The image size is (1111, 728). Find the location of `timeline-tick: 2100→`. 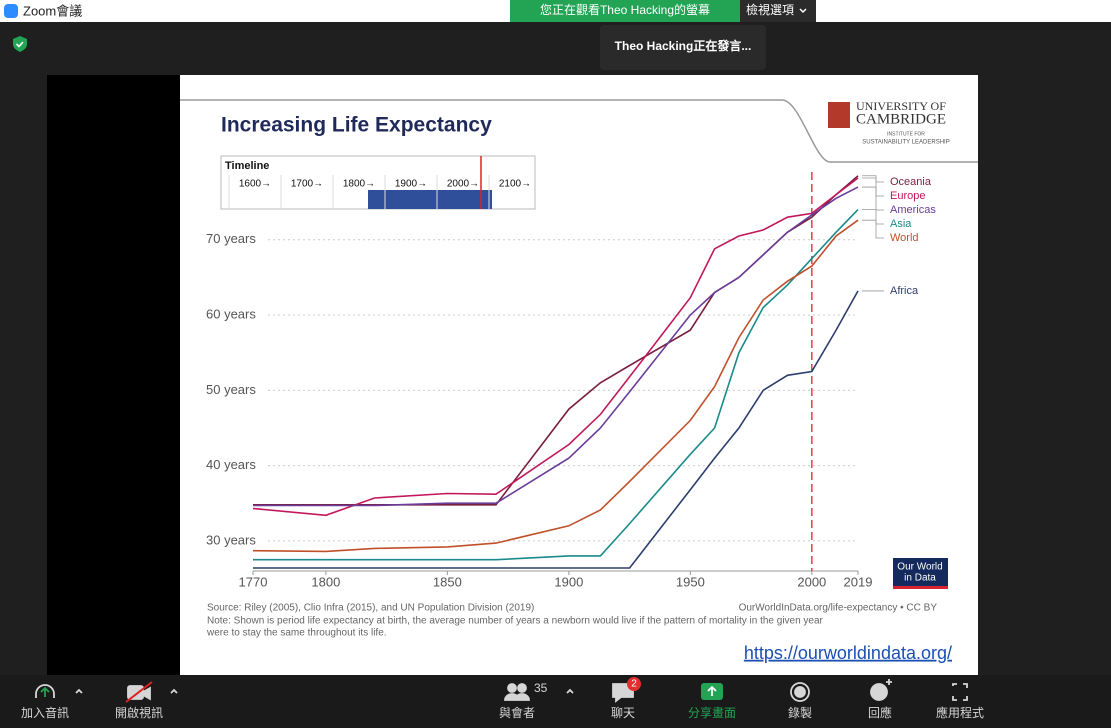

timeline-tick: 2100→ is located at coordinates (515, 184).